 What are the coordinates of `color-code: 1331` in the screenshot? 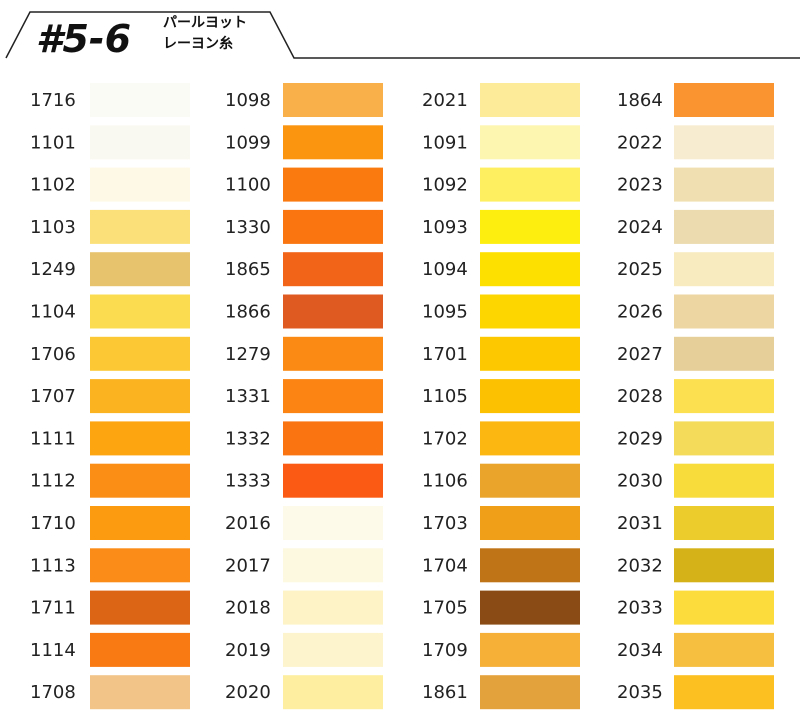 It's located at (248, 396).